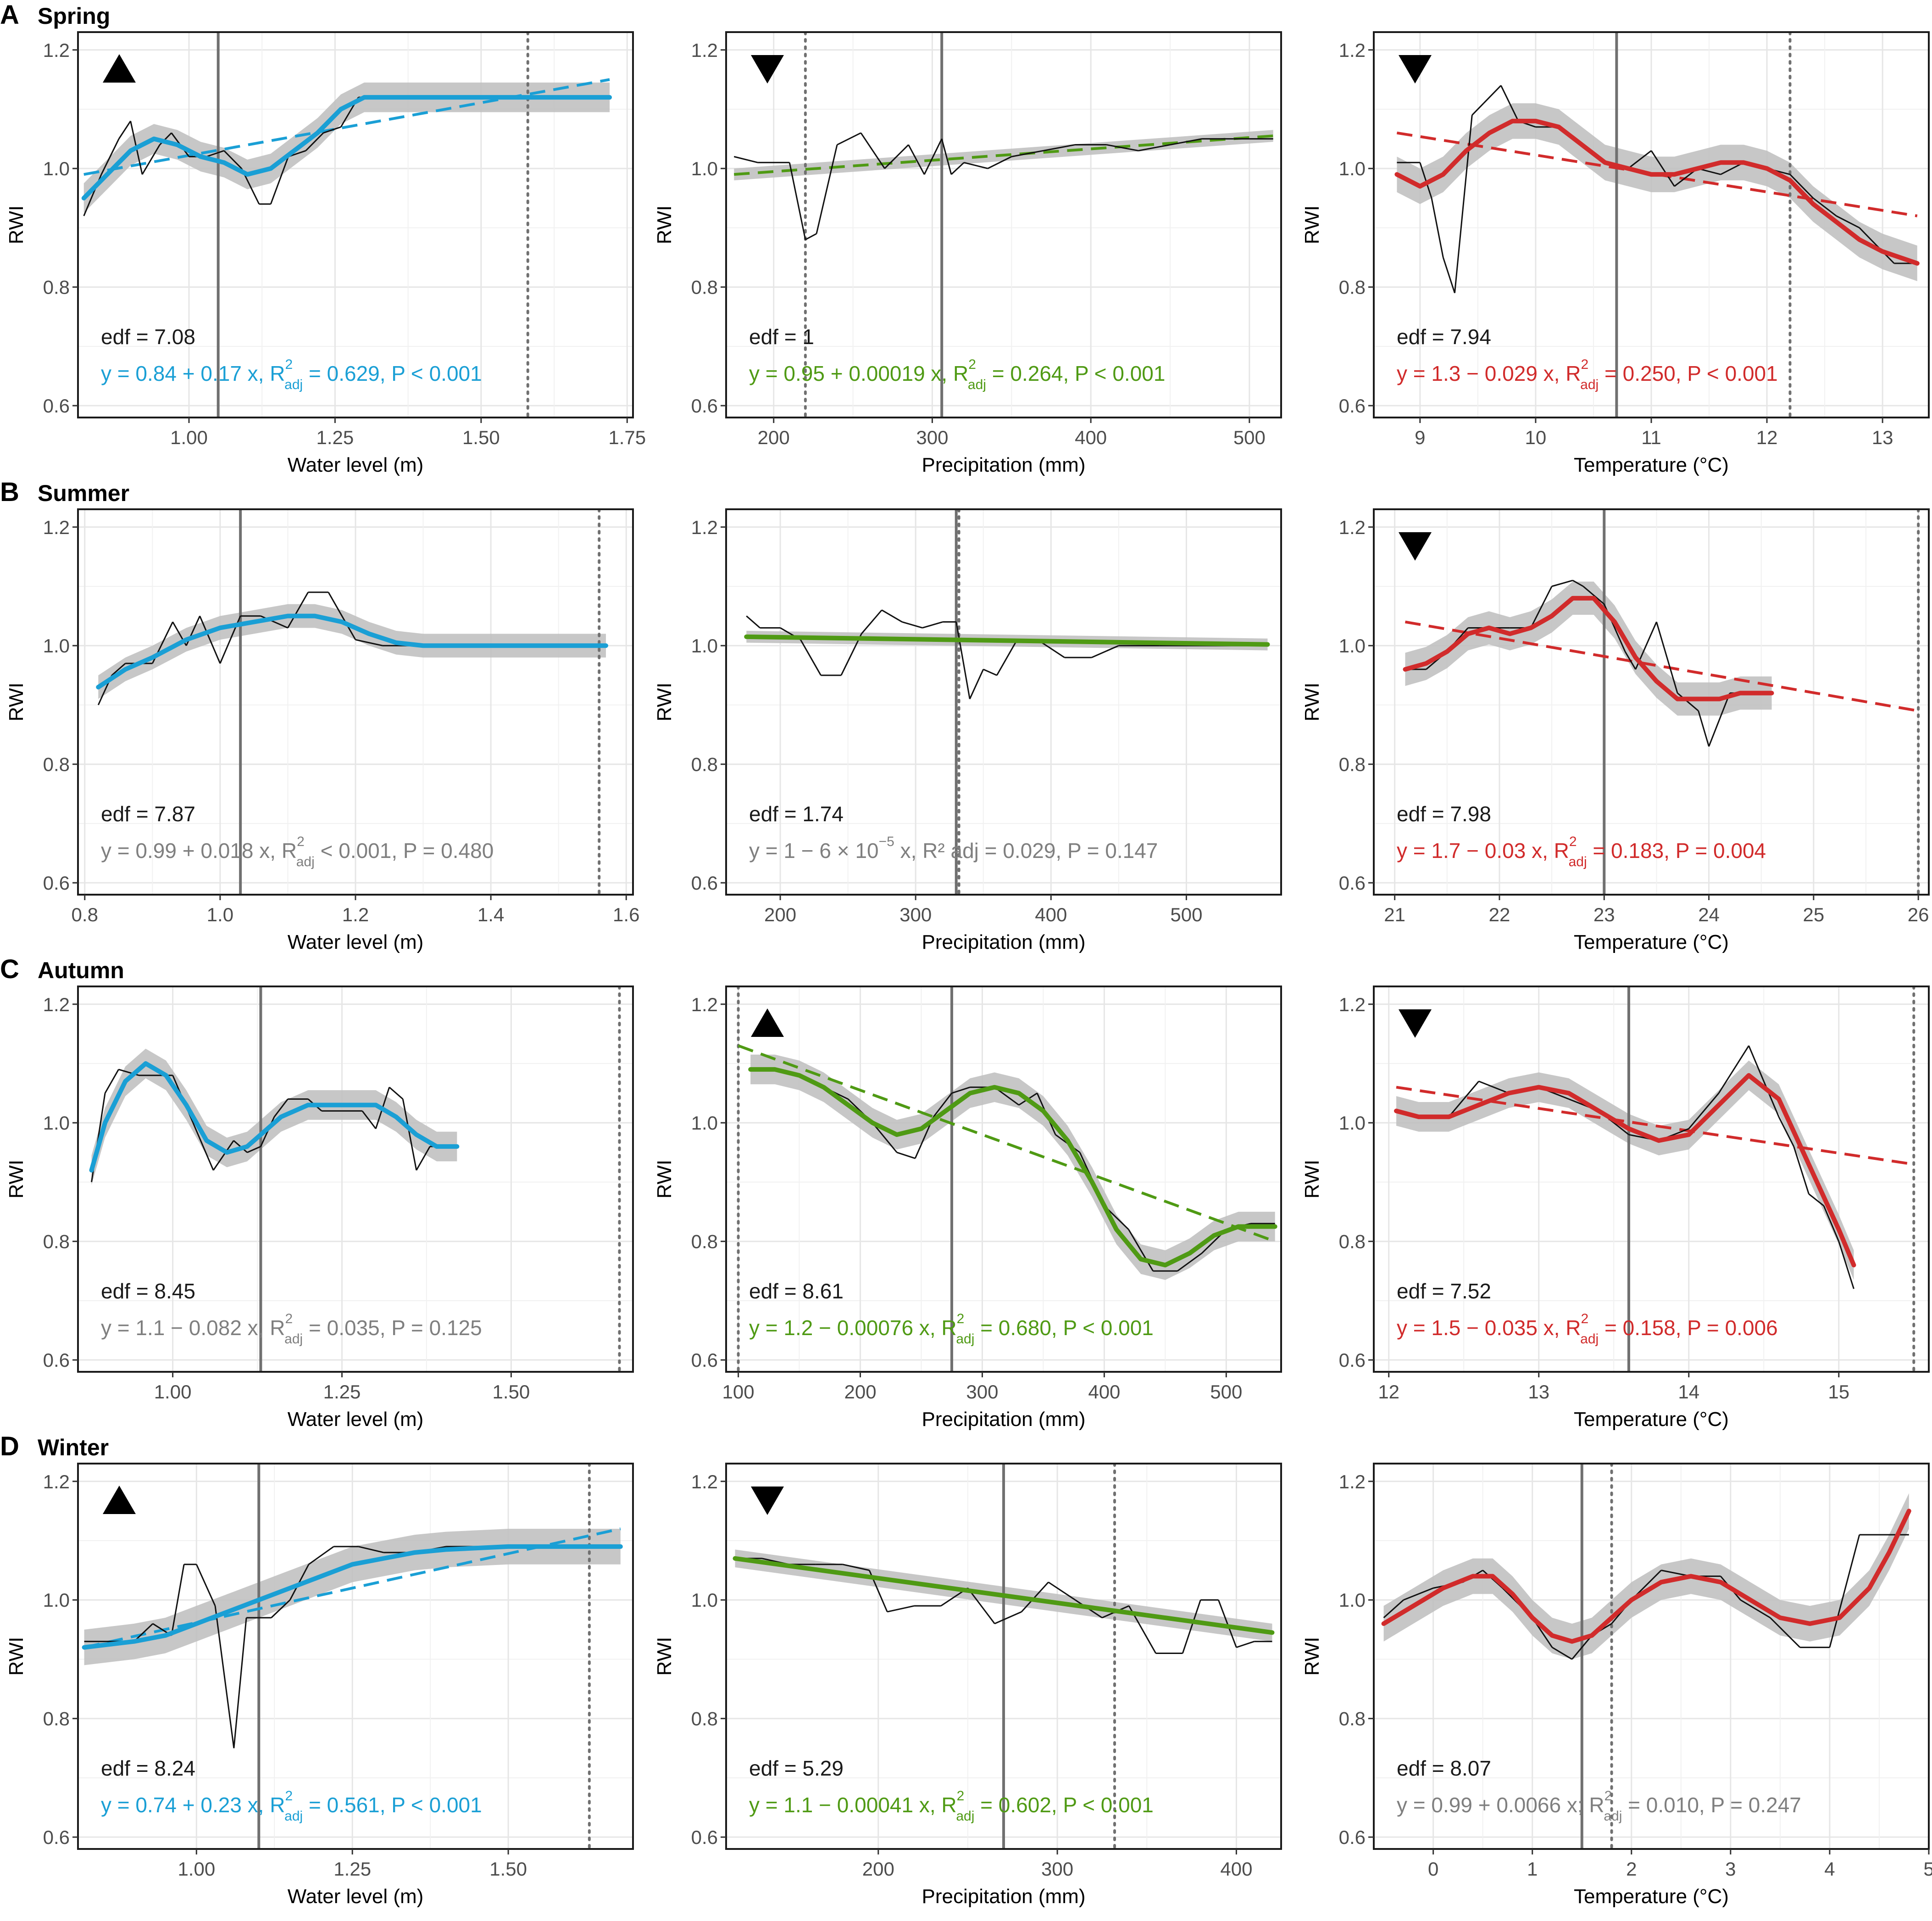  Describe the element at coordinates (1918, 914) in the screenshot. I see `x-tick-label: 26` at that location.